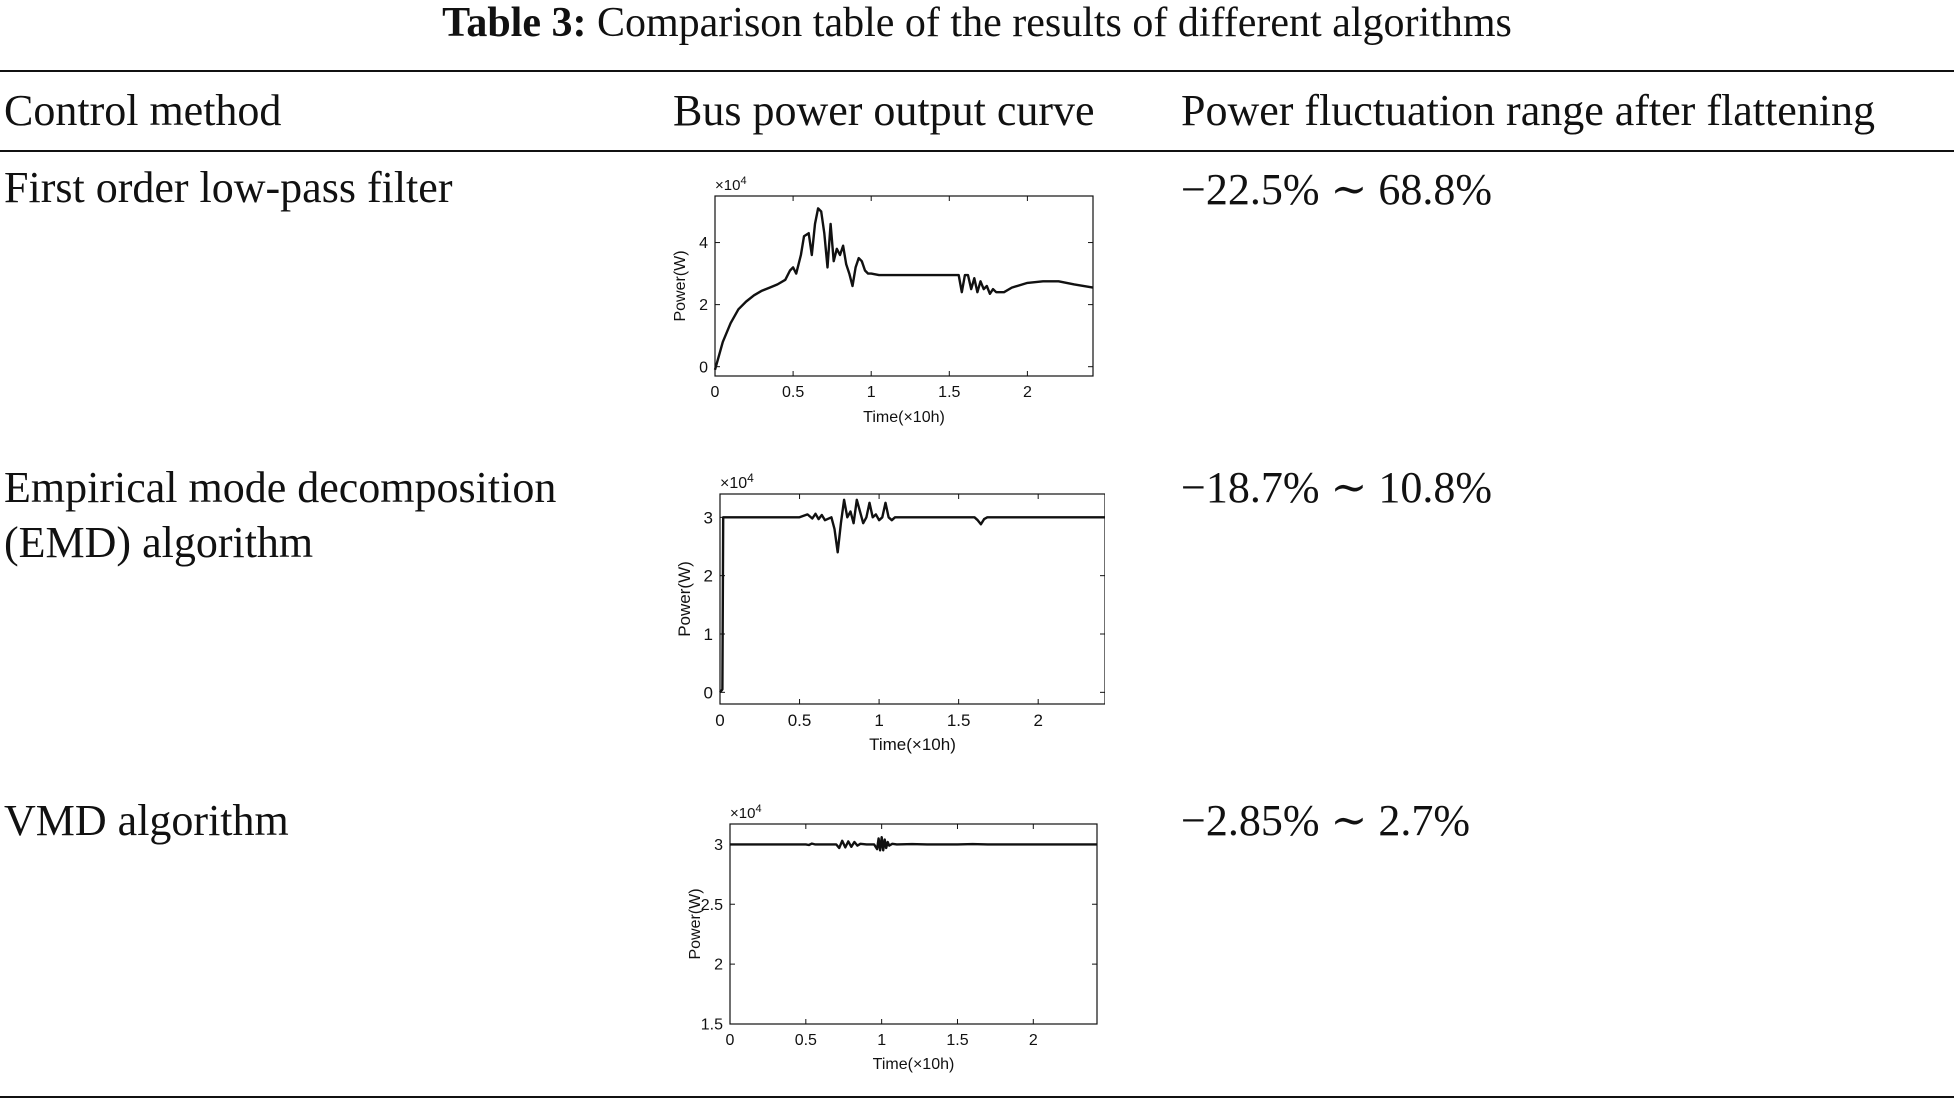 The image size is (1954, 1108). What do you see at coordinates (159, 542) in the screenshot?
I see `row-2-method-line: (EMD) algorithm` at bounding box center [159, 542].